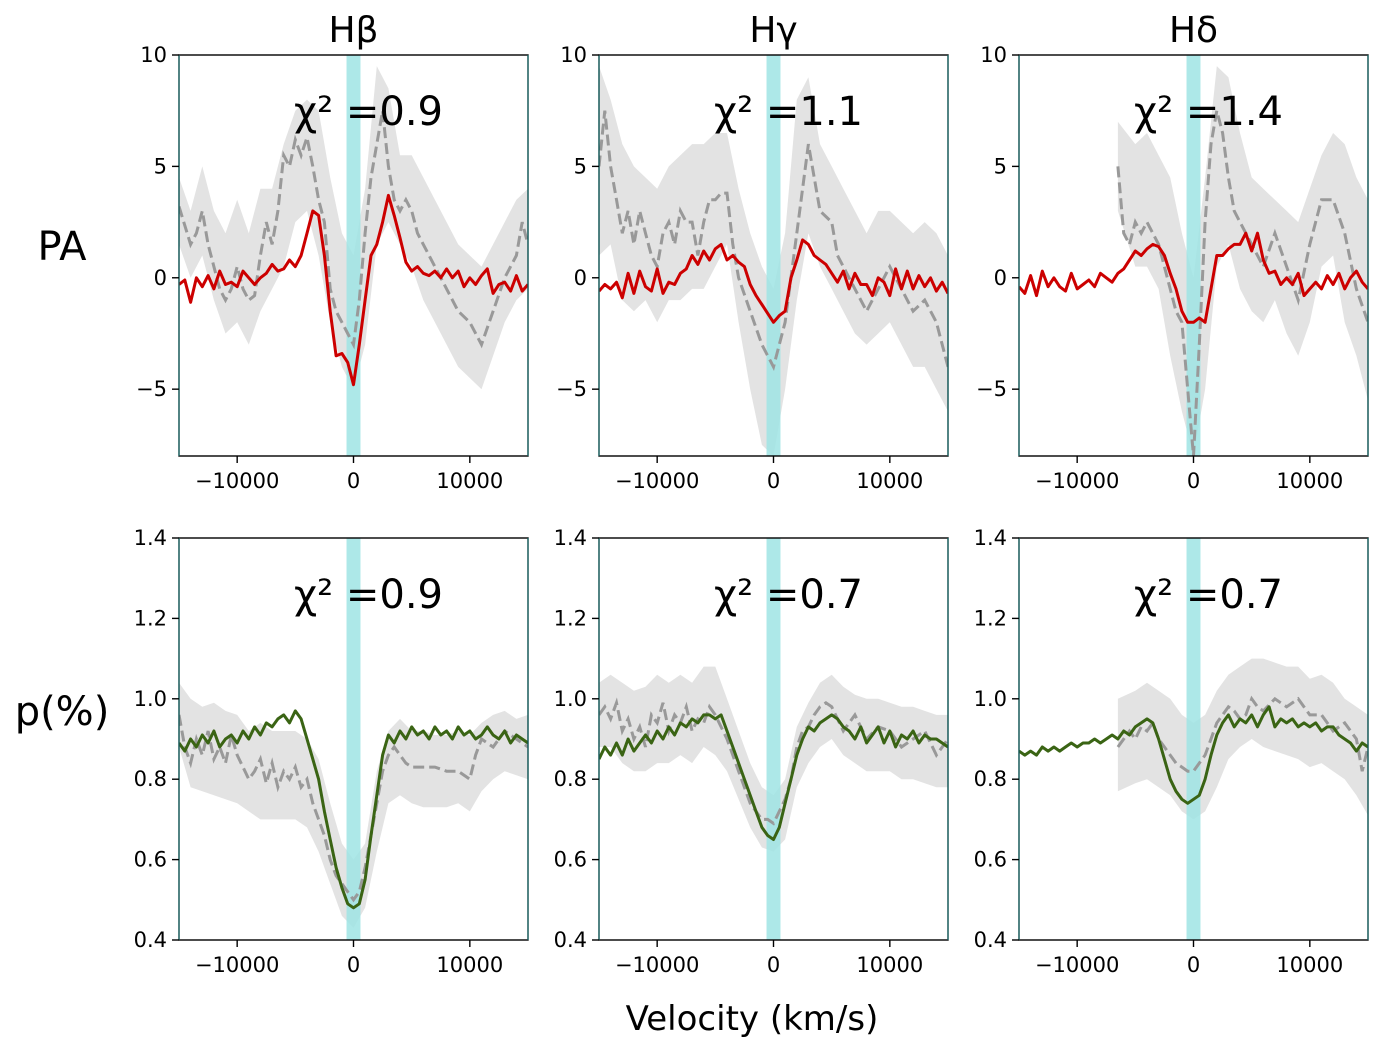 Image resolution: width=1377 pixels, height=1040 pixels. I want to click on x-axis-label: Velocity (km/s), so click(752, 1019).